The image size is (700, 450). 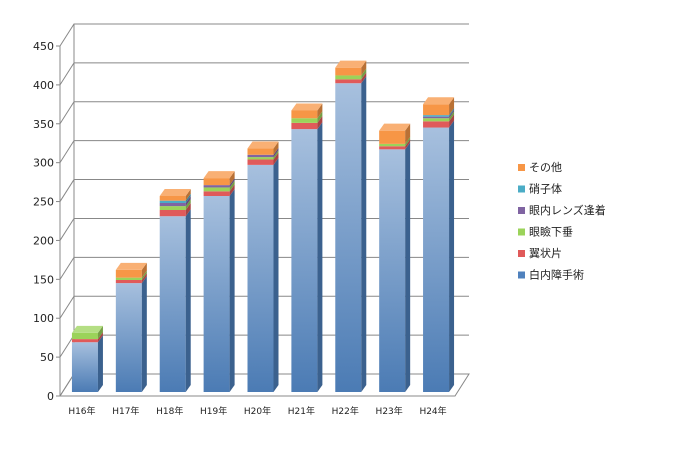 What do you see at coordinates (556, 275) in the screenshot?
I see `legend-label: 白内障手術` at bounding box center [556, 275].